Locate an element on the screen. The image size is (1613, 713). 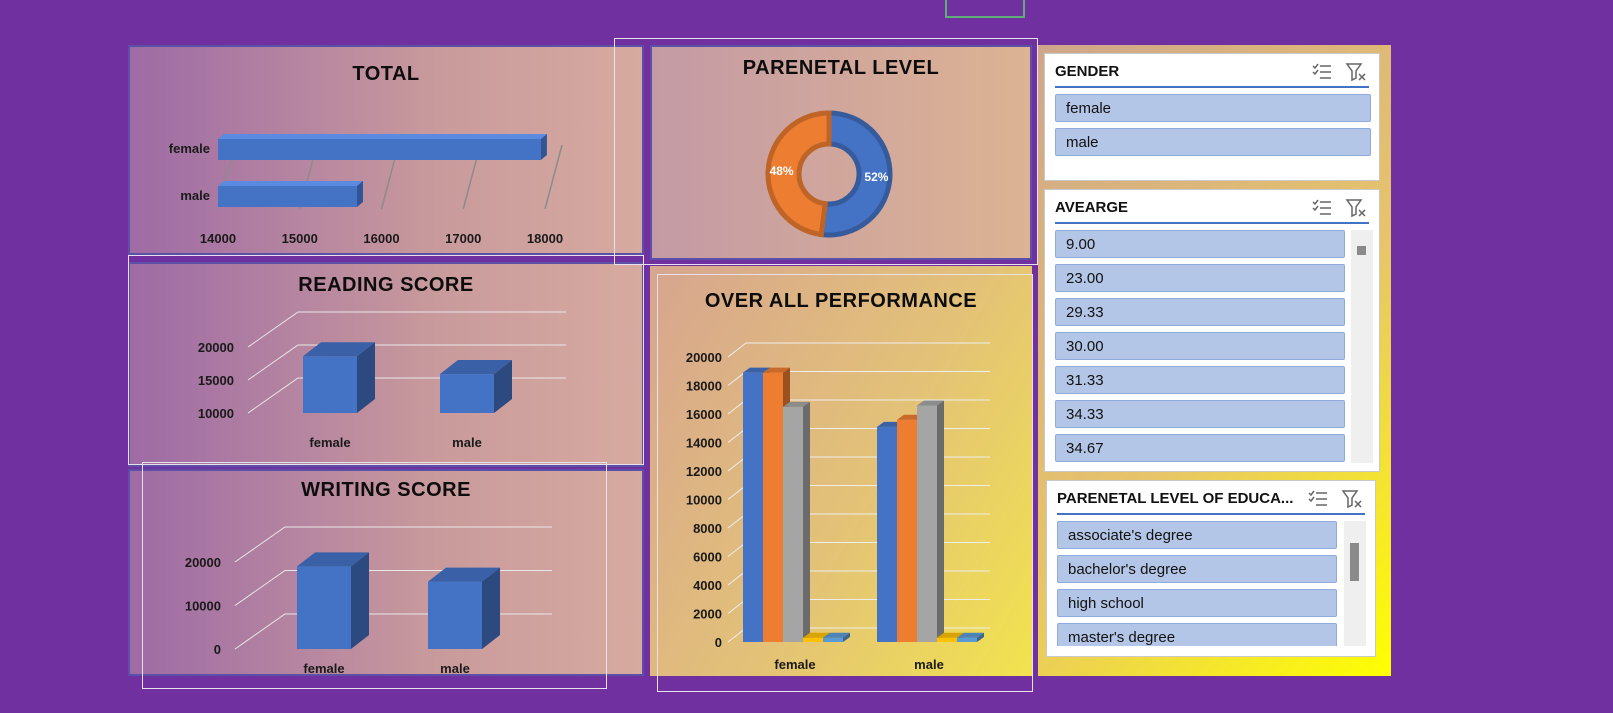
parental-education-scrollbar is located at coordinates (1355, 583).